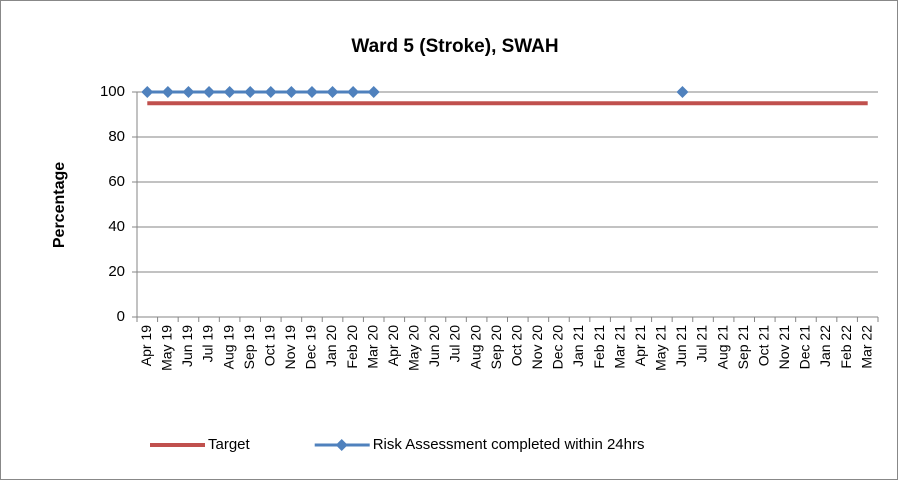  I want to click on x-tick-label: Jul 21, so click(702, 344).